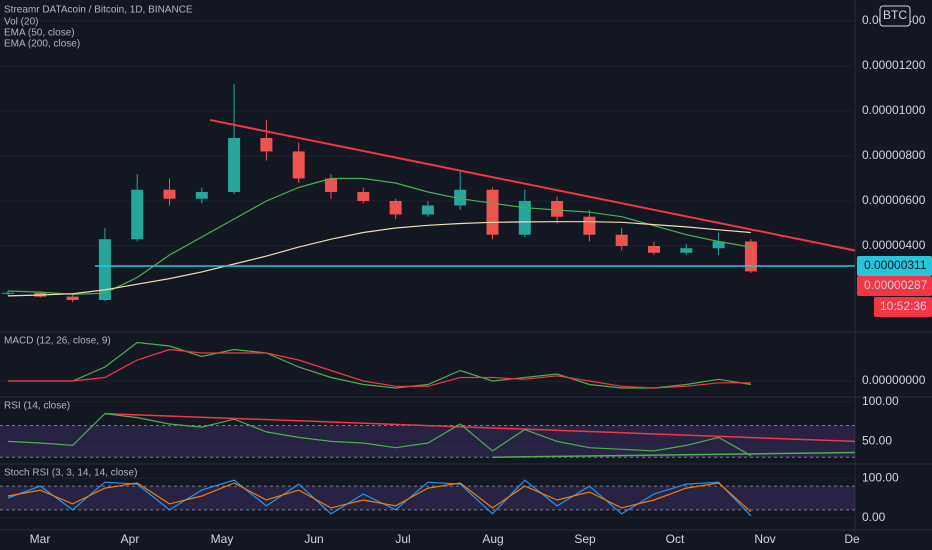 This screenshot has width=932, height=550. Describe the element at coordinates (585, 539) in the screenshot. I see `x-tick-label: Sep` at that location.